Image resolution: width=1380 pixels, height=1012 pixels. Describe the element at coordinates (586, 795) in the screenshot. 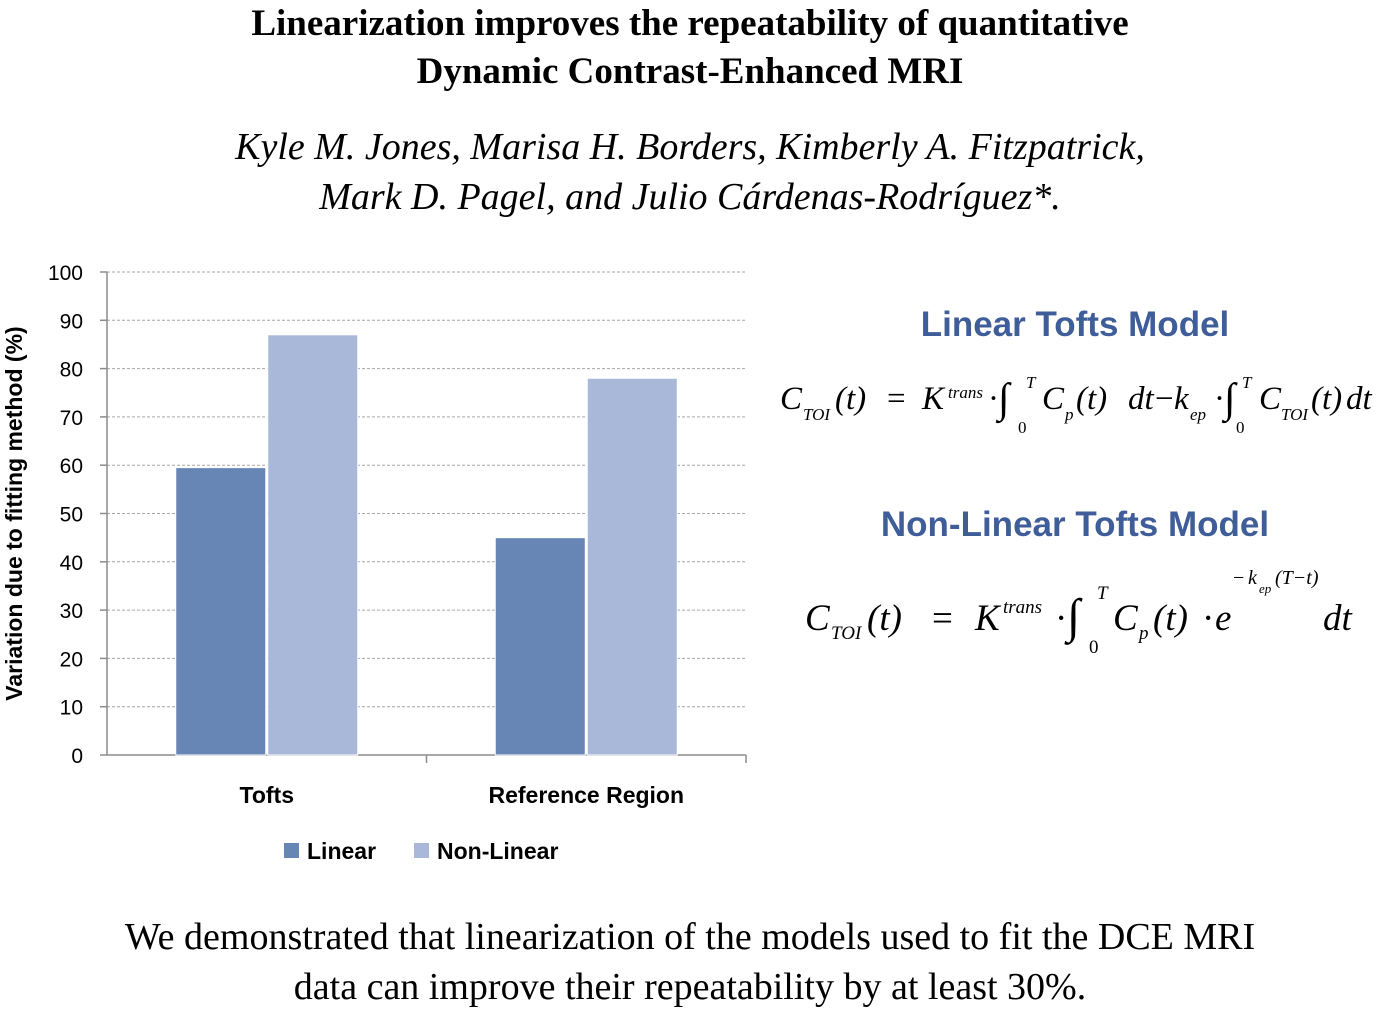

I see `x-category-label: Reference Region` at that location.